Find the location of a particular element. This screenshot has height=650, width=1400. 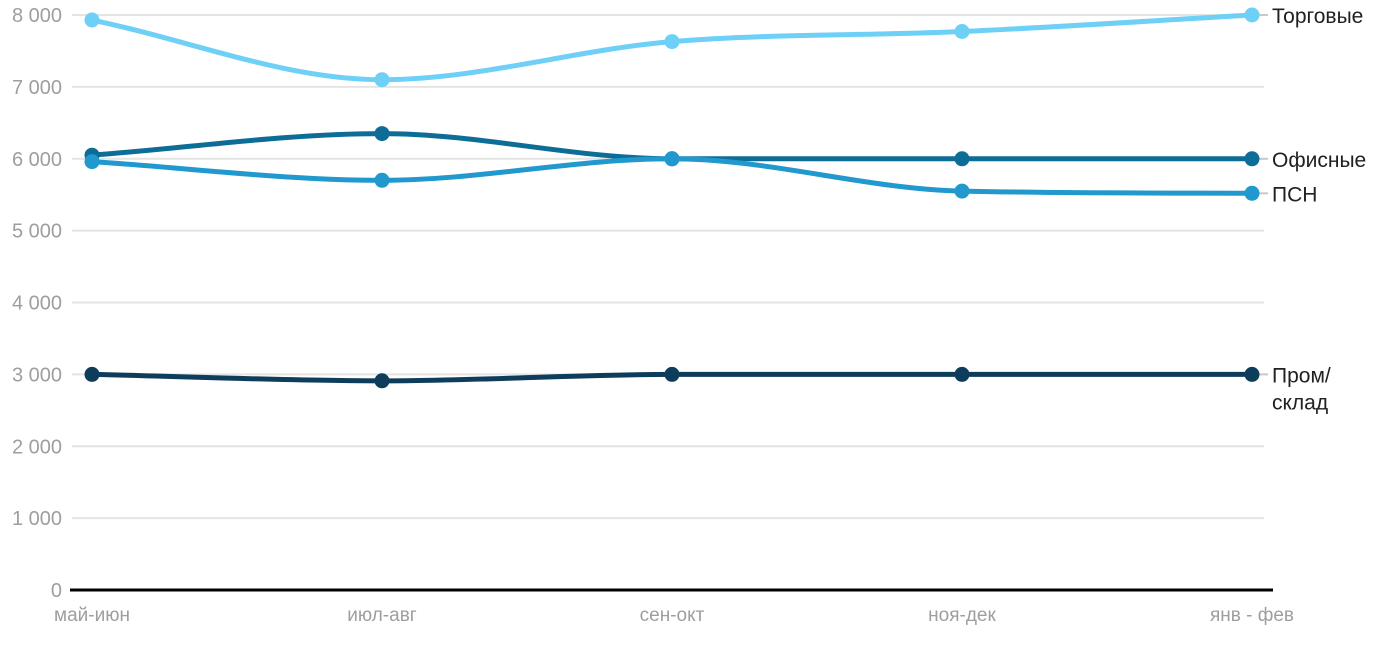

series-label-Офисные: Офисные is located at coordinates (1319, 160).